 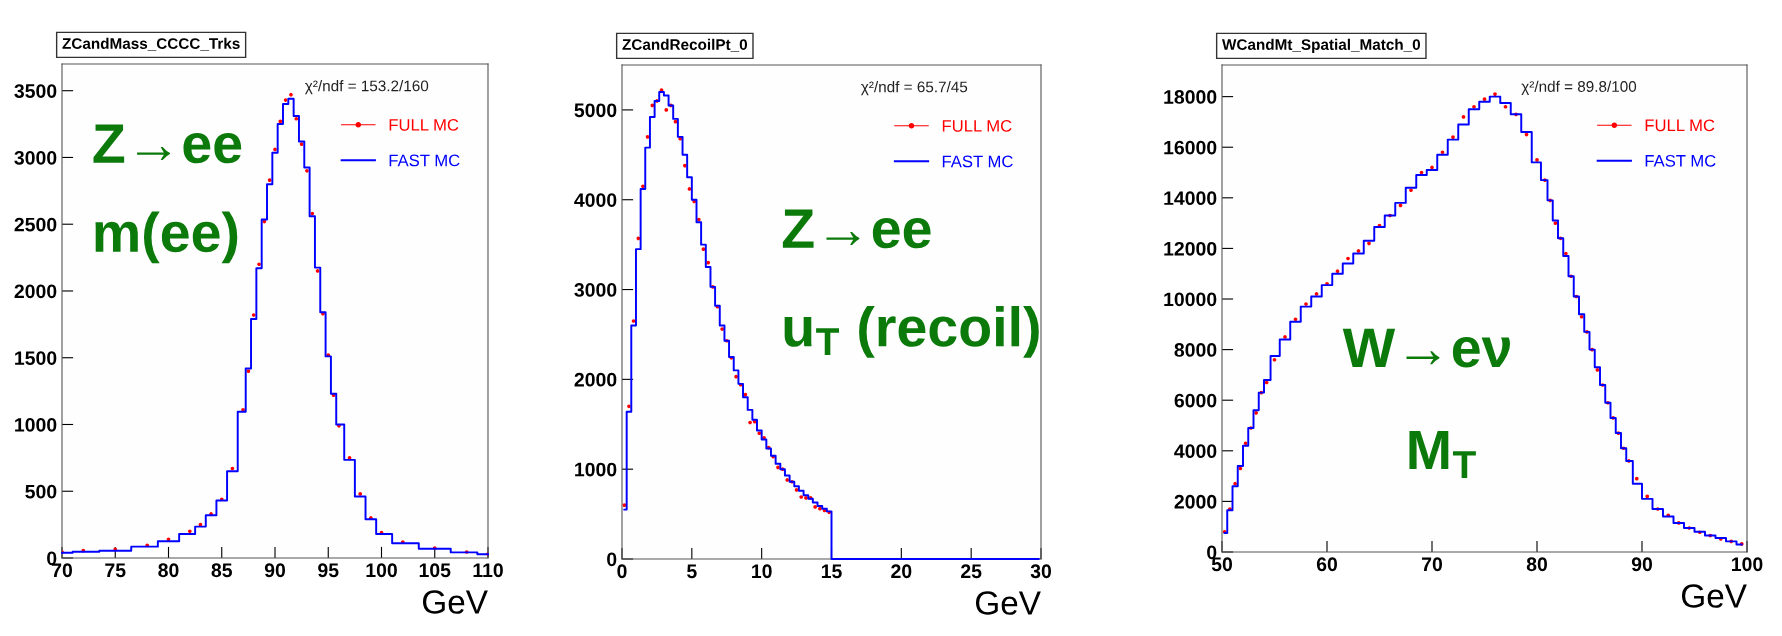 What do you see at coordinates (1195, 400) in the screenshot?
I see `y-tick-label: 6000` at bounding box center [1195, 400].